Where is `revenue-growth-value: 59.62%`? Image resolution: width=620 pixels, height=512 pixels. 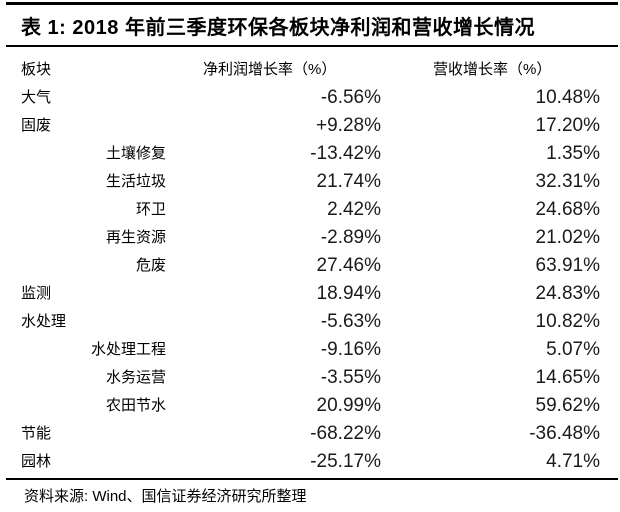
revenue-growth-value: 59.62% is located at coordinates (567, 405).